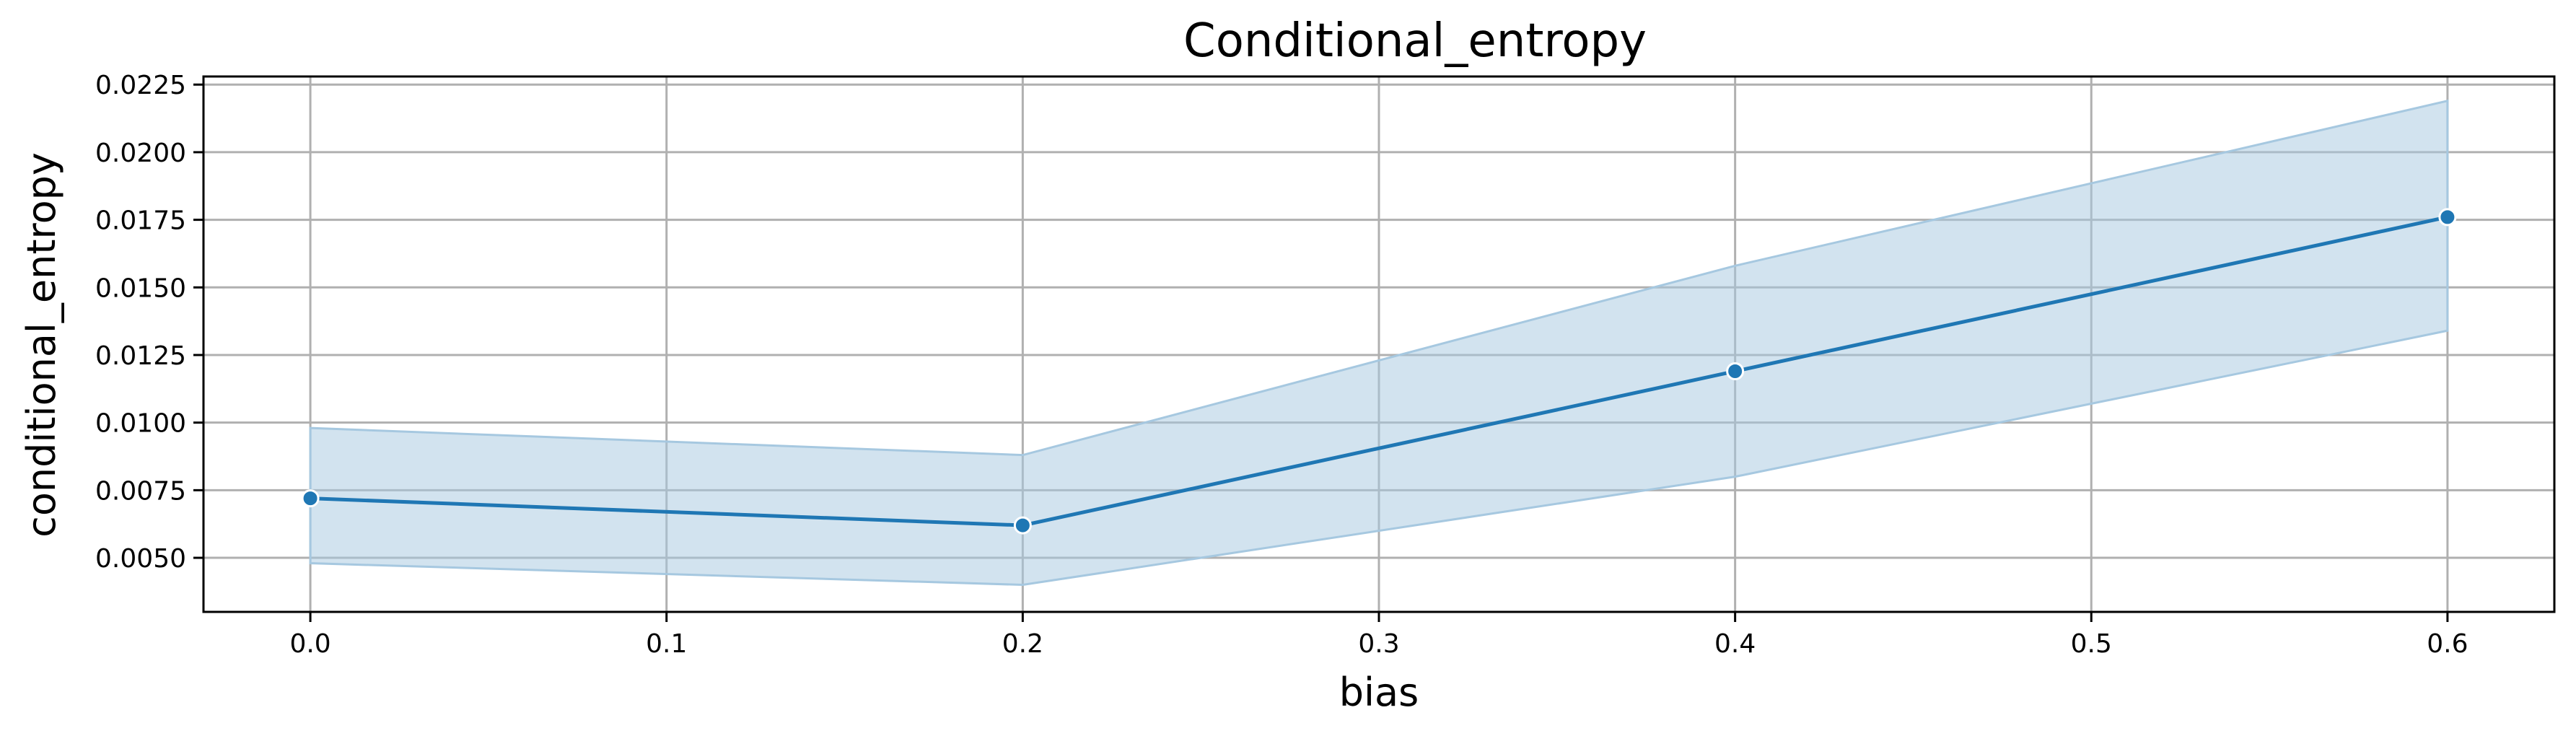 This screenshot has height=736, width=2576. What do you see at coordinates (1023, 644) in the screenshot?
I see `x-tick-label: 0.2` at bounding box center [1023, 644].